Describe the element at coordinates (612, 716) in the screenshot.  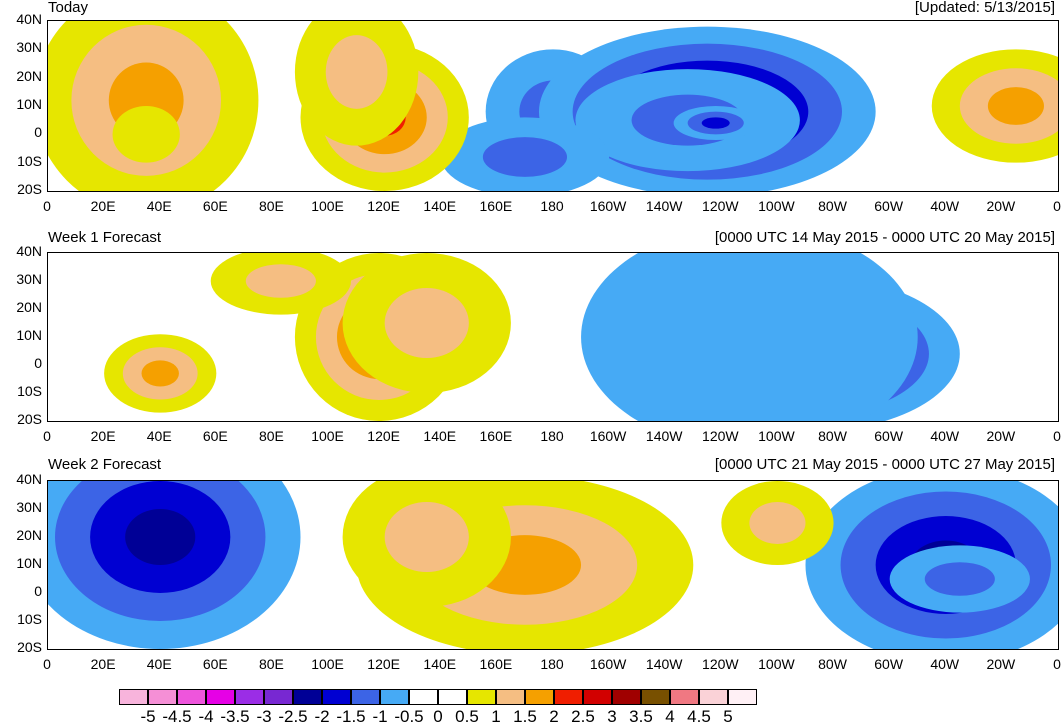
I see `legend-label: 3` at that location.